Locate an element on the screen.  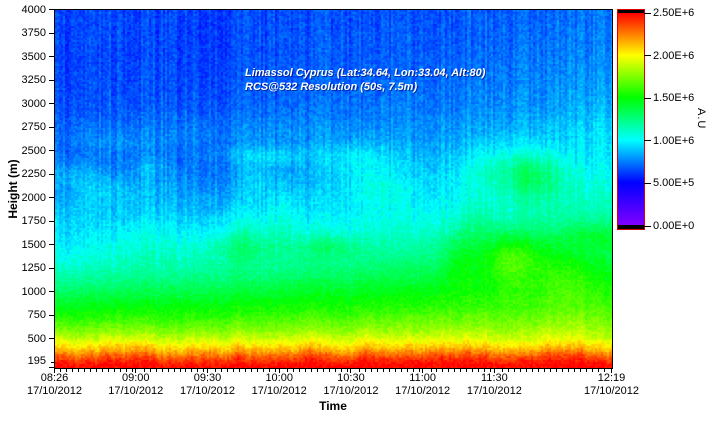
y-tick-label: 3750 is located at coordinates (33, 33).